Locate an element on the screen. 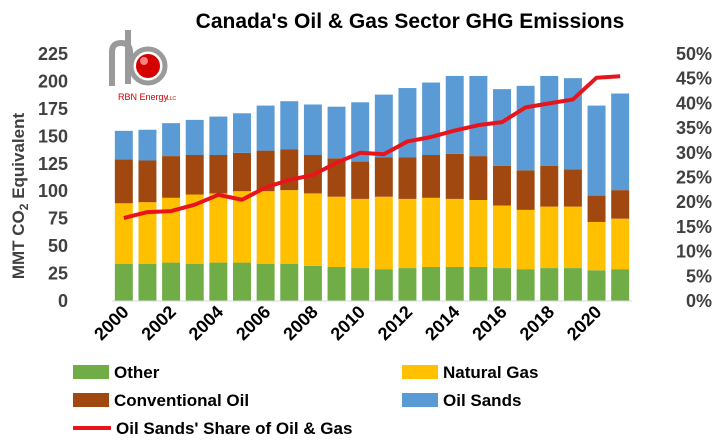  bar-natural-gas-2003 is located at coordinates (194, 229).